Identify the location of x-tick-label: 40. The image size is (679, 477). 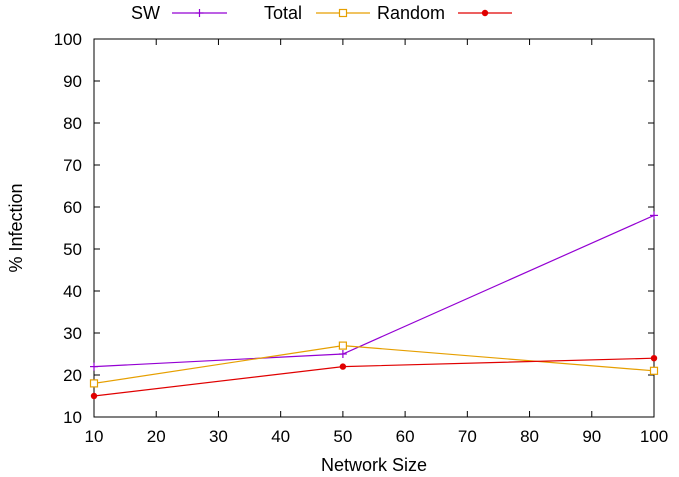
(280, 436).